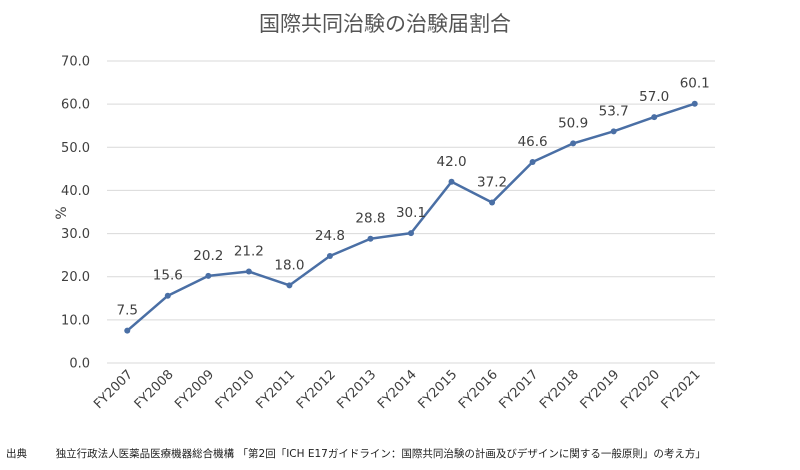 The image size is (800, 470). Describe the element at coordinates (249, 252) in the screenshot. I see `data-label: 21.2` at that location.